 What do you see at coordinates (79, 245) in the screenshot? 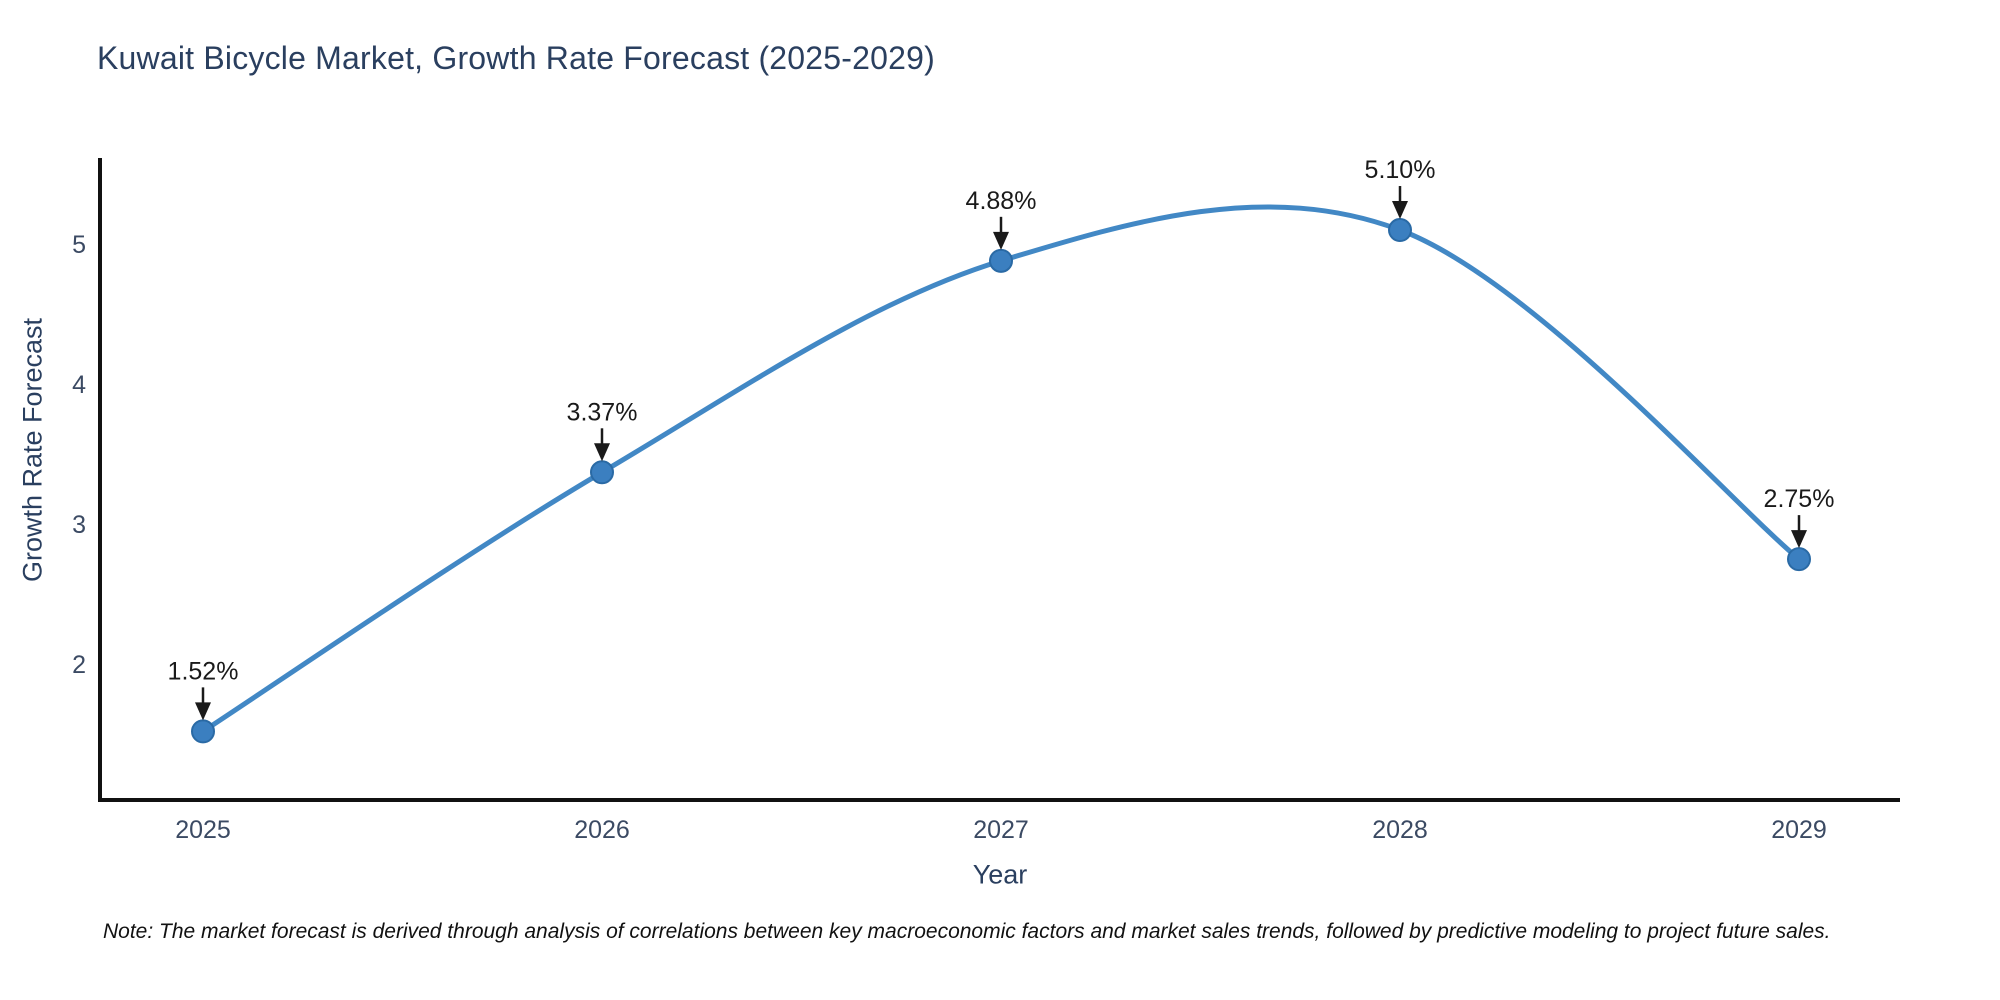
I see `y-tick-label: 5` at bounding box center [79, 245].